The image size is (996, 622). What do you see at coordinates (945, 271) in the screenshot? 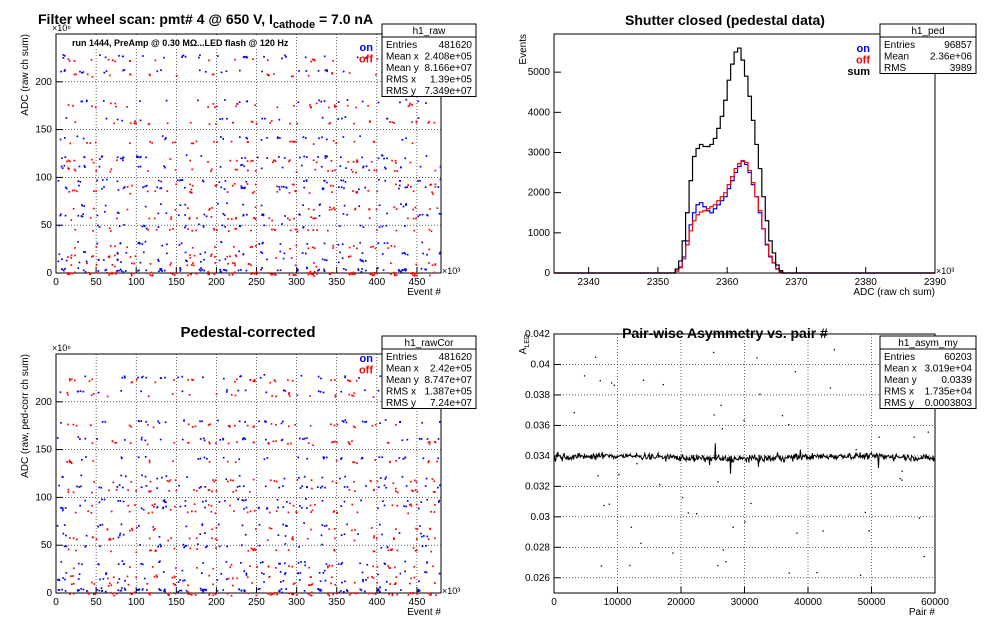
I see `x-axis-exponent: ×10³` at bounding box center [945, 271].